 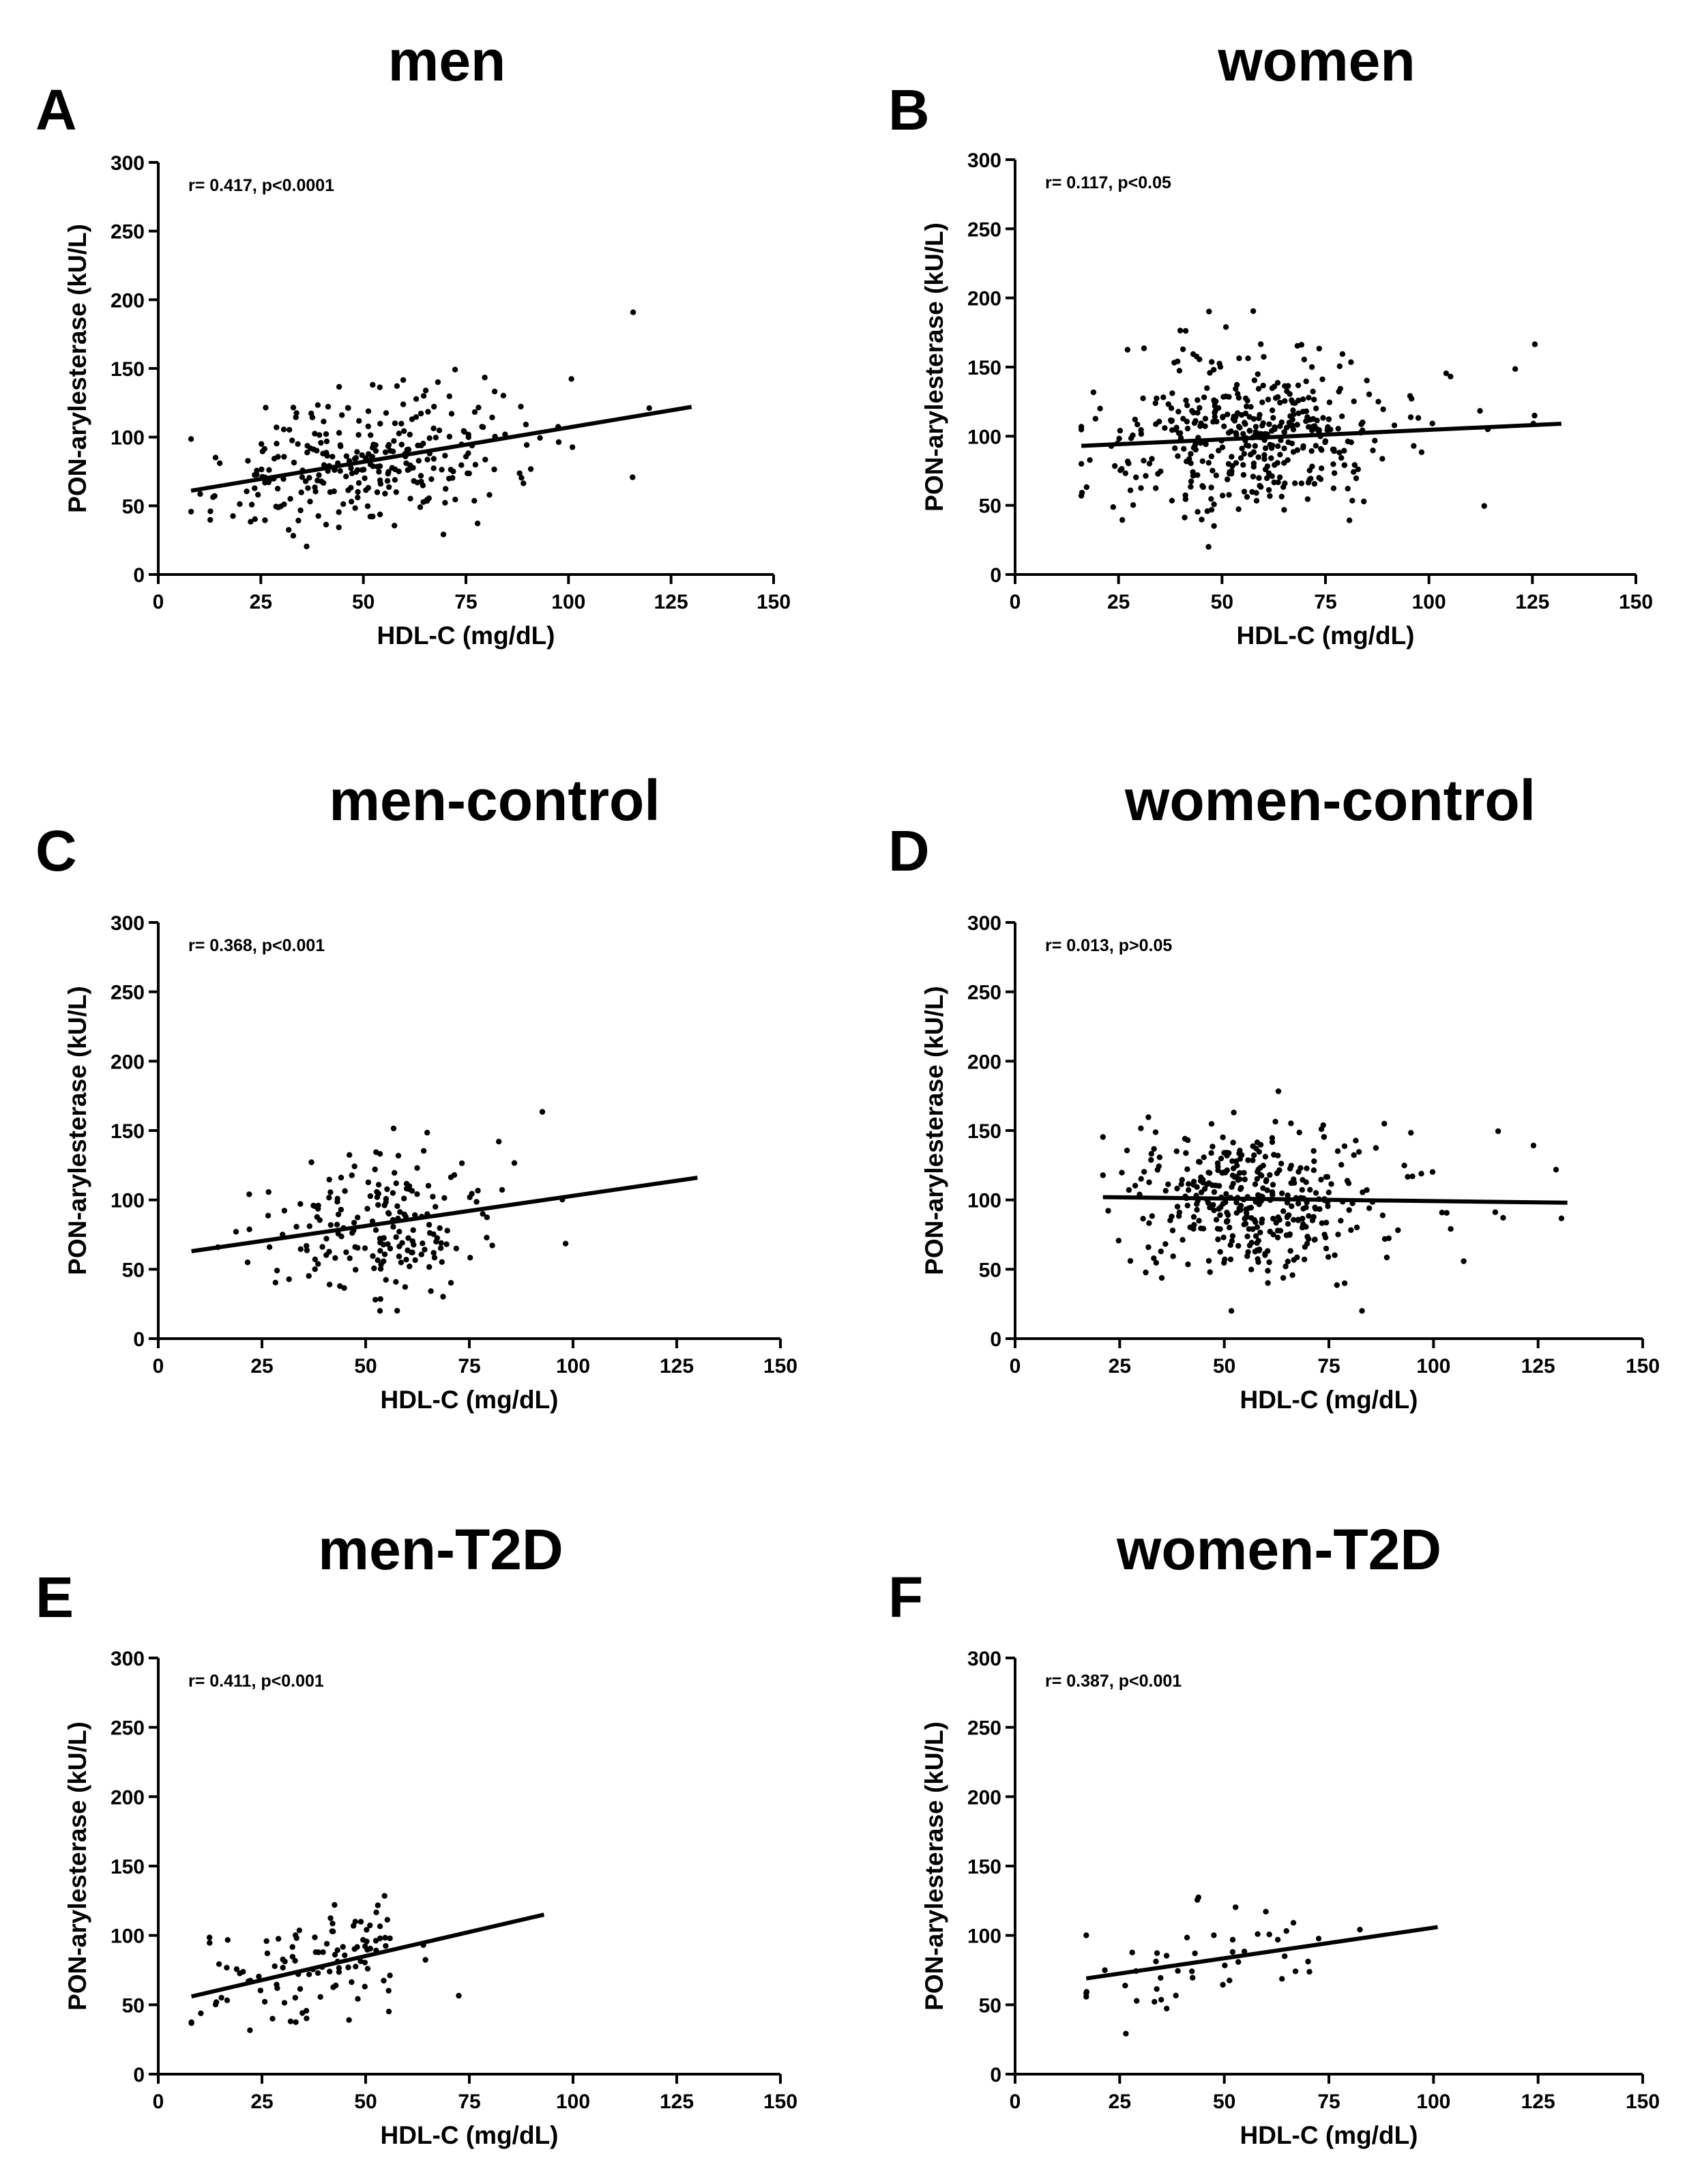 I want to click on y-tick-label: 300, so click(x=984, y=923).